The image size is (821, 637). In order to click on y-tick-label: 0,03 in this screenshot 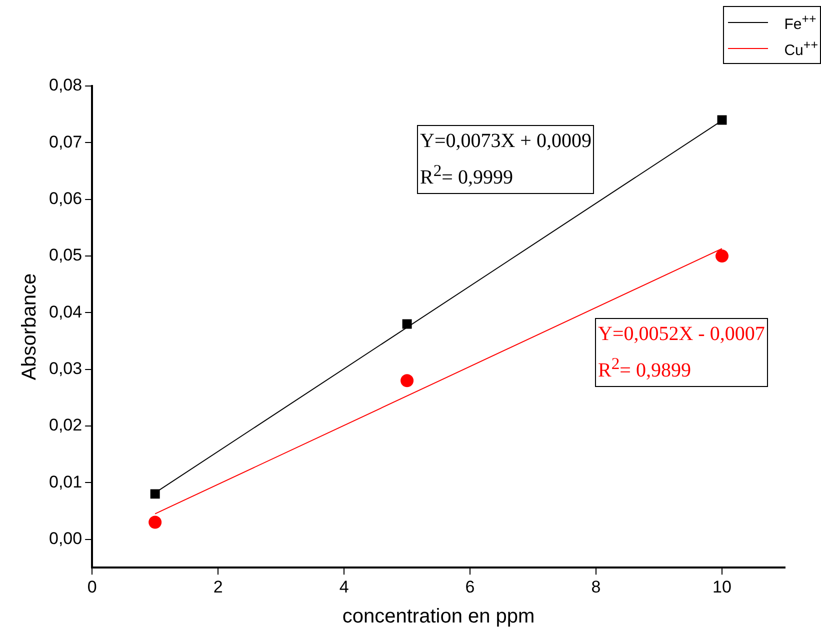, I will do `click(65, 368)`.